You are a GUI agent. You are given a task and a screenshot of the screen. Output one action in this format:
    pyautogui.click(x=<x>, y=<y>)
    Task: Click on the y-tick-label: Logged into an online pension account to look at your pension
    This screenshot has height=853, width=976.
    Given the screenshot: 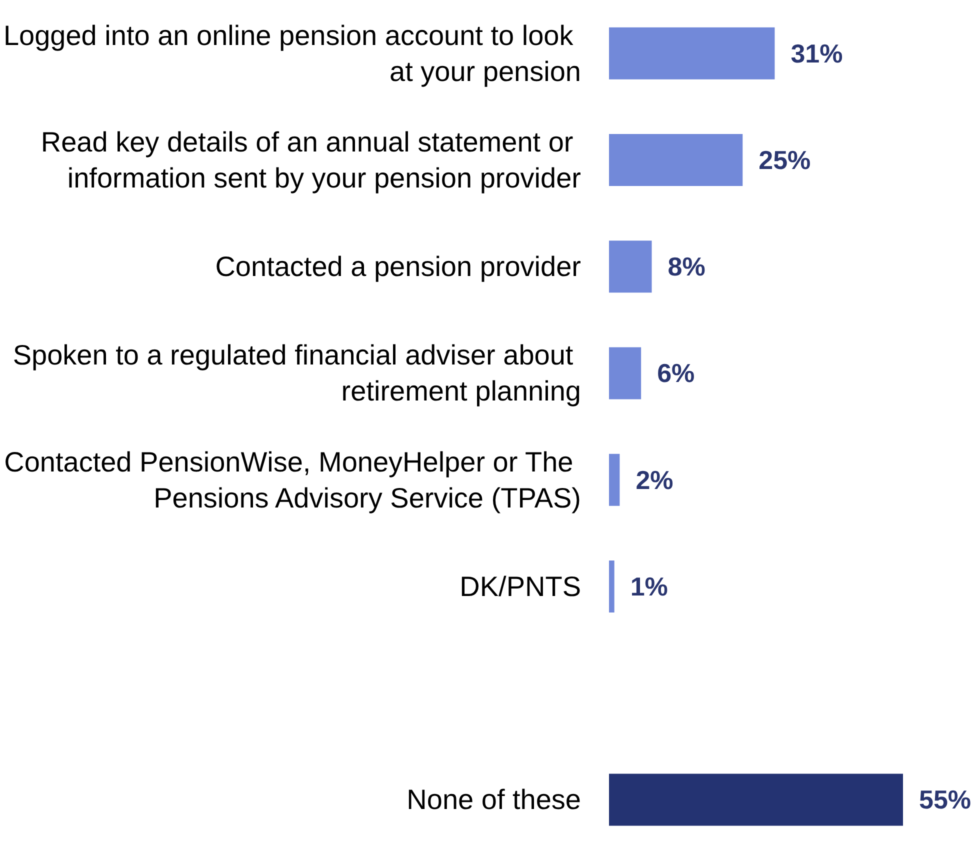 What is the action you would take?
    pyautogui.click(x=292, y=53)
    